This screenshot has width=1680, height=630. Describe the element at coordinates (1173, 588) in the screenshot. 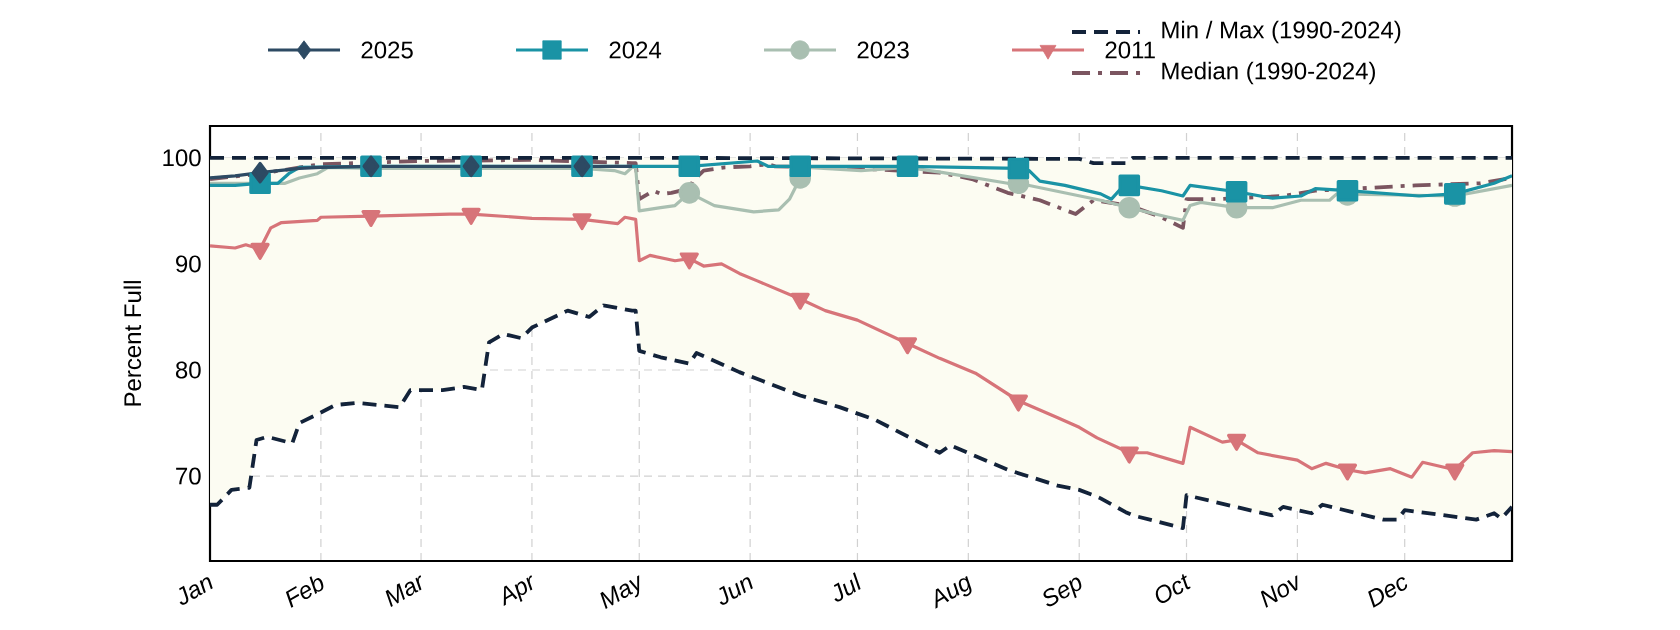

I see `x-tick-label: Oct` at that location.